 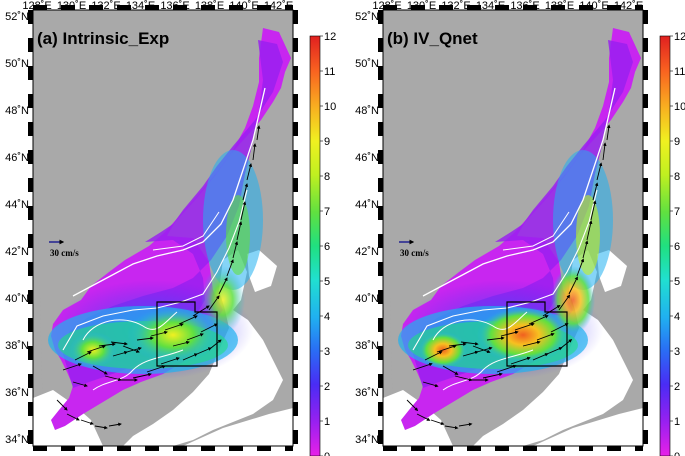 I want to click on lat-tick-label: 48˚N, so click(x=17, y=111).